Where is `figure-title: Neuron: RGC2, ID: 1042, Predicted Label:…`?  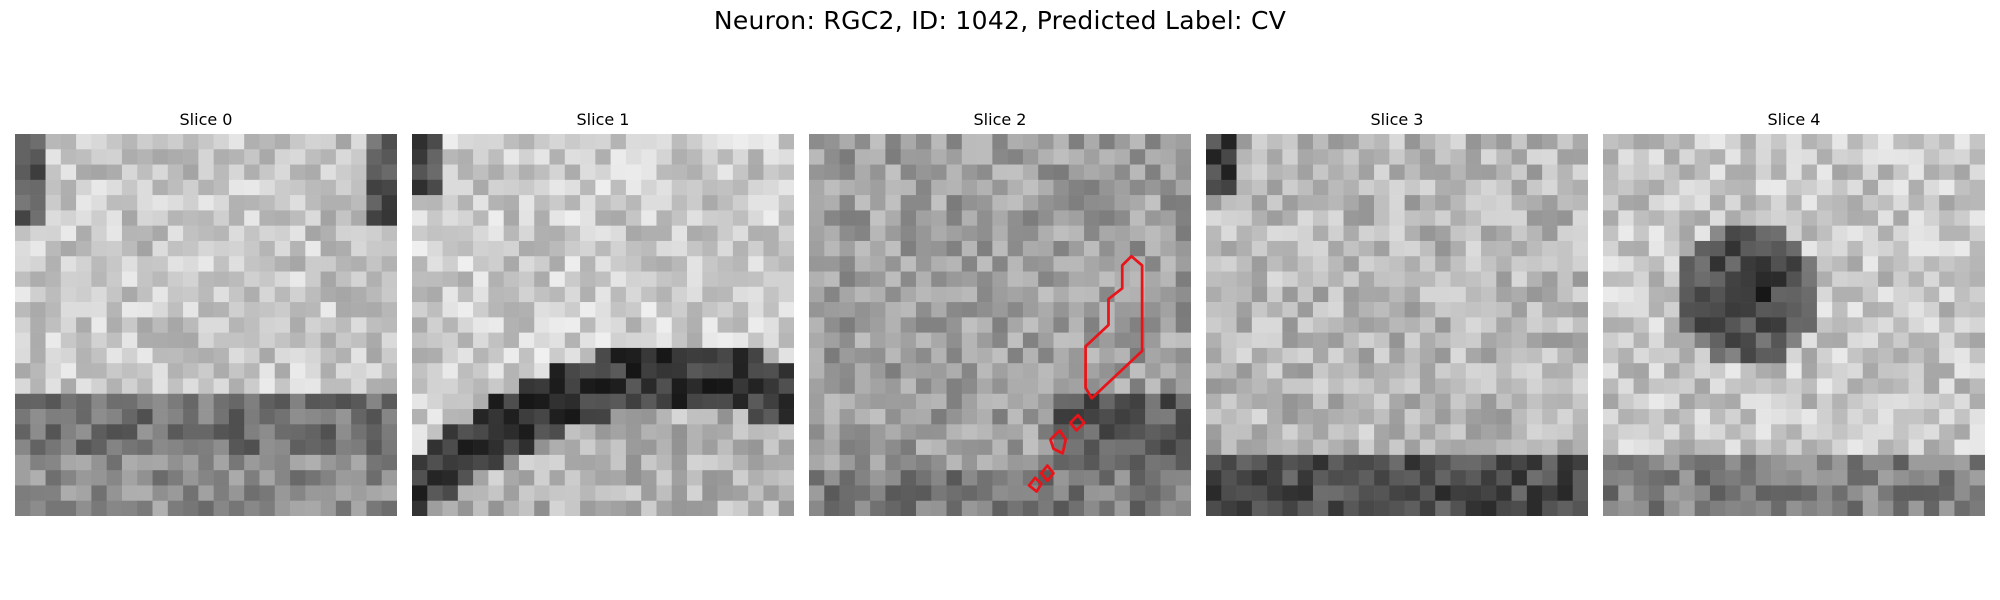
figure-title: Neuron: RGC2, ID: 1042, Predicted Label:… is located at coordinates (1000, 20).